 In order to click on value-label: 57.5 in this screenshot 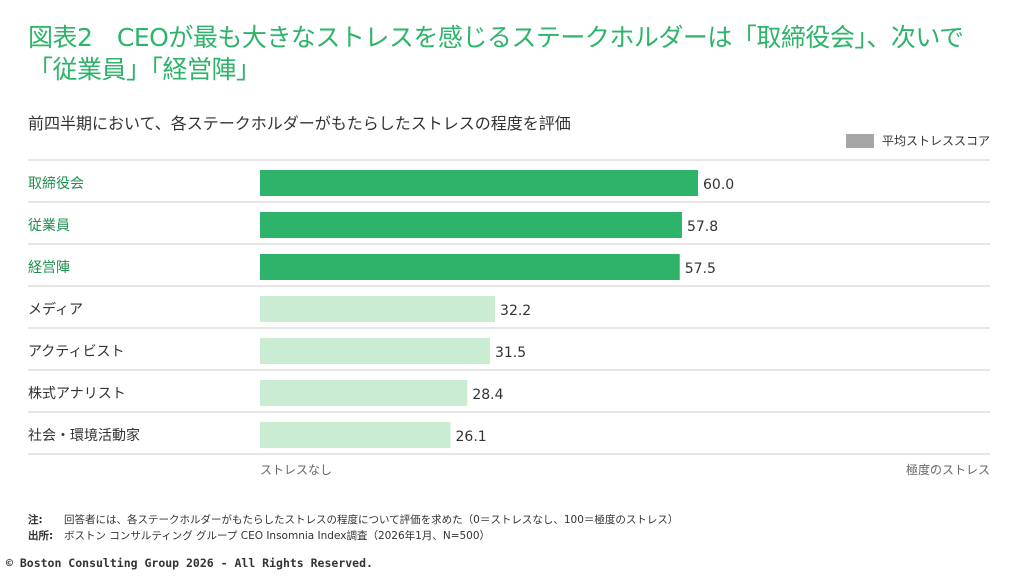, I will do `click(700, 269)`.